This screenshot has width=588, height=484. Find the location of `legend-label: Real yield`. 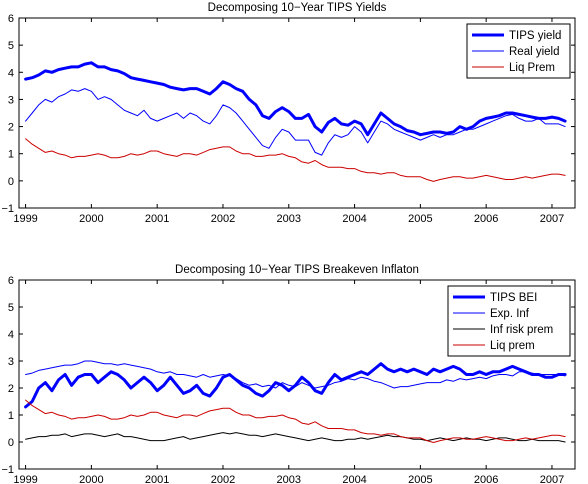

legend-label: Real yield is located at coordinates (534, 52).